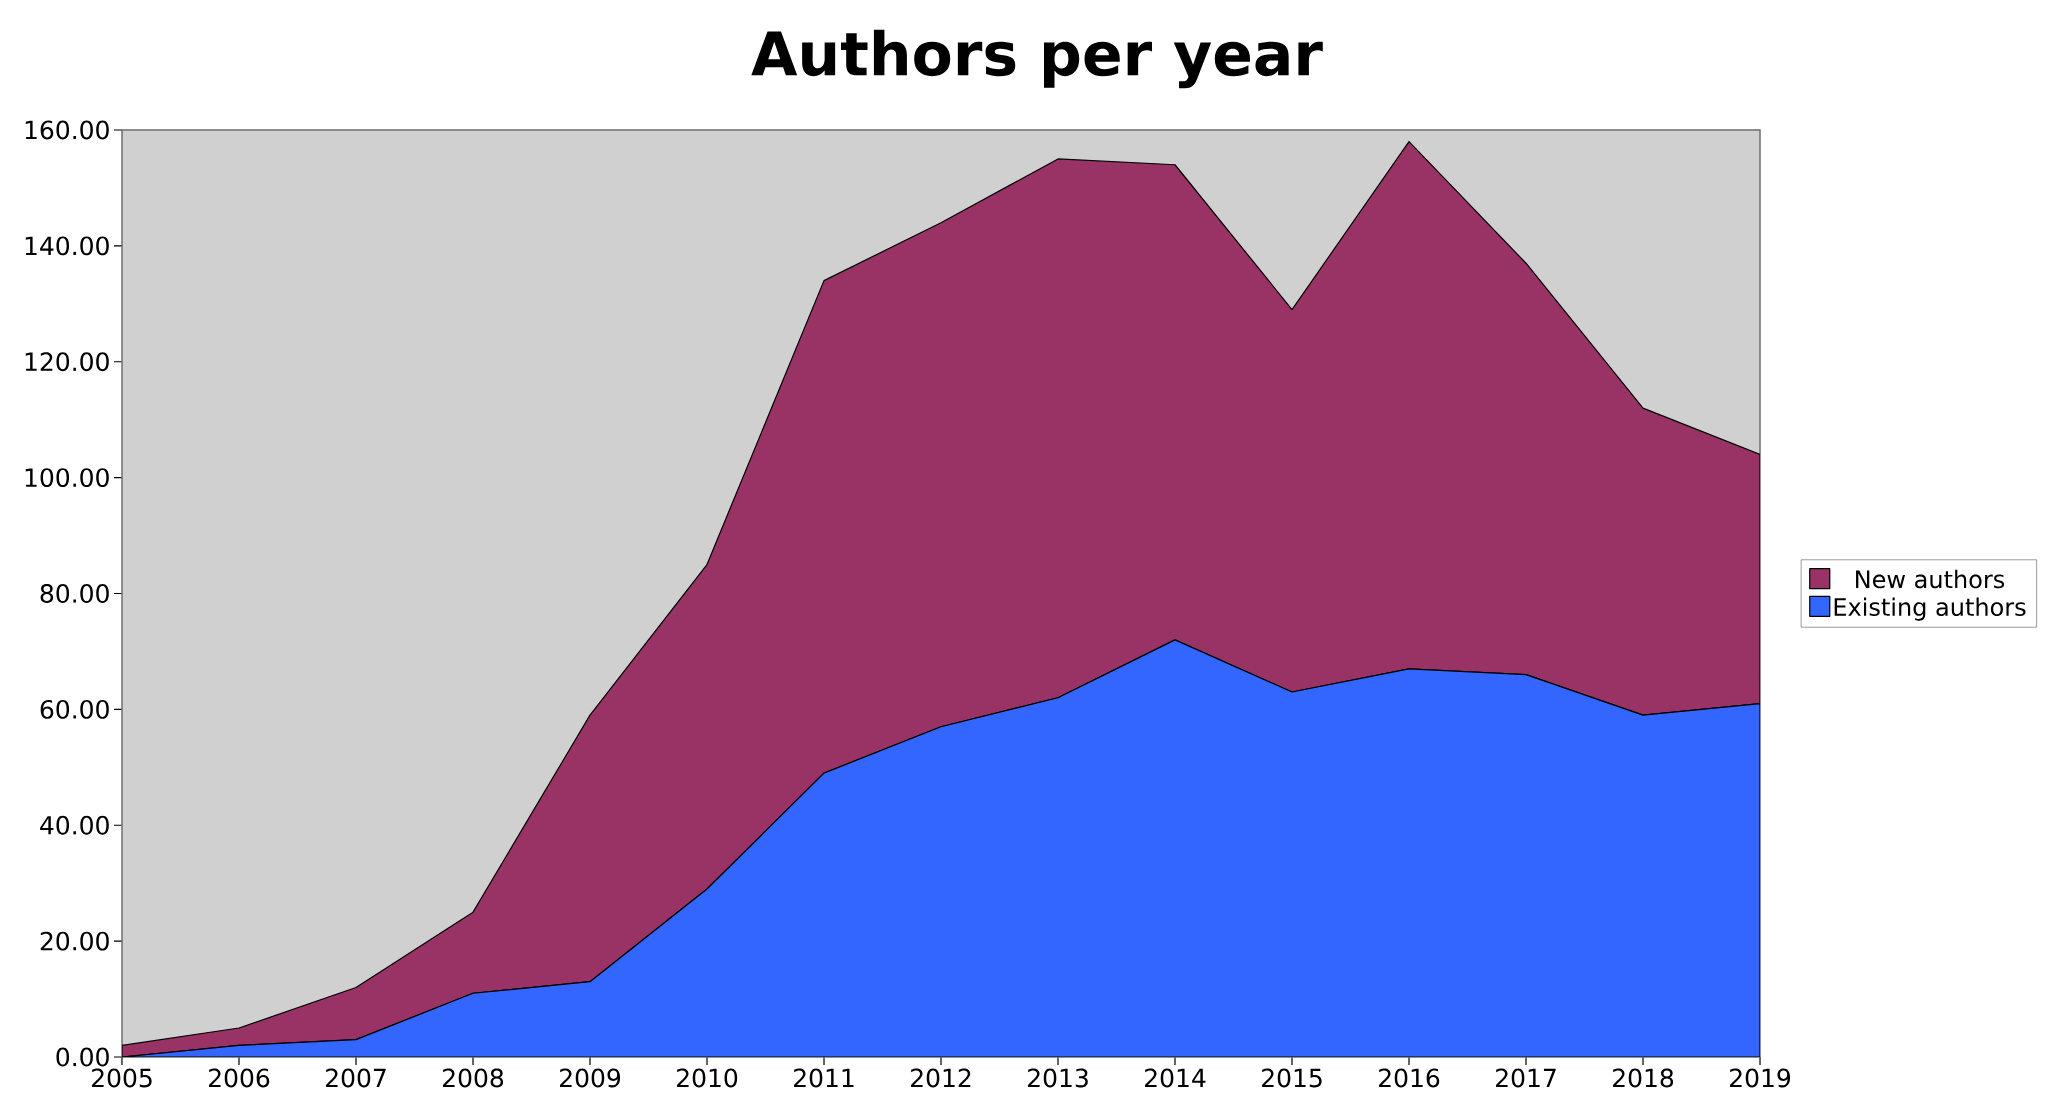 This screenshot has height=1119, width=2061. I want to click on x-tick-label: 2018, so click(1643, 1078).